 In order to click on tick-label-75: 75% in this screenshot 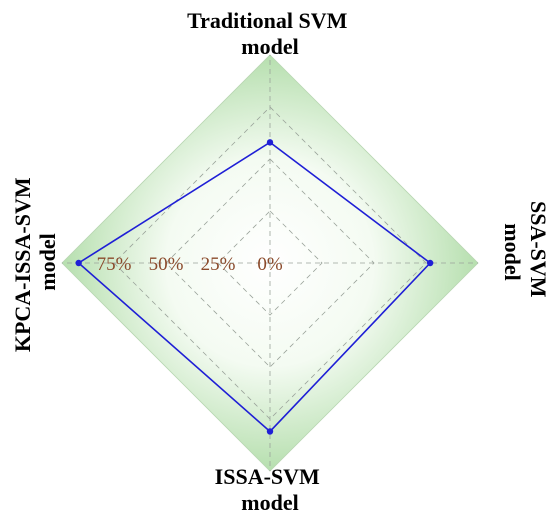, I will do `click(114, 264)`.